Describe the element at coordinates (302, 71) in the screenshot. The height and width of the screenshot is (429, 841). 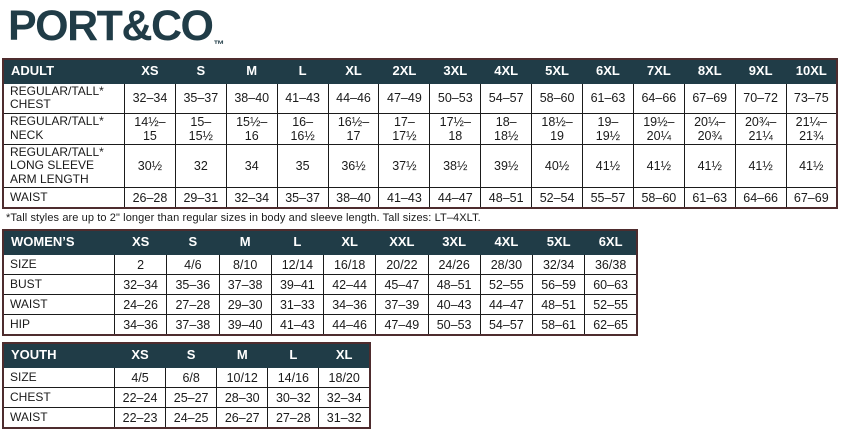
I see `adult-size-col-header: L` at that location.